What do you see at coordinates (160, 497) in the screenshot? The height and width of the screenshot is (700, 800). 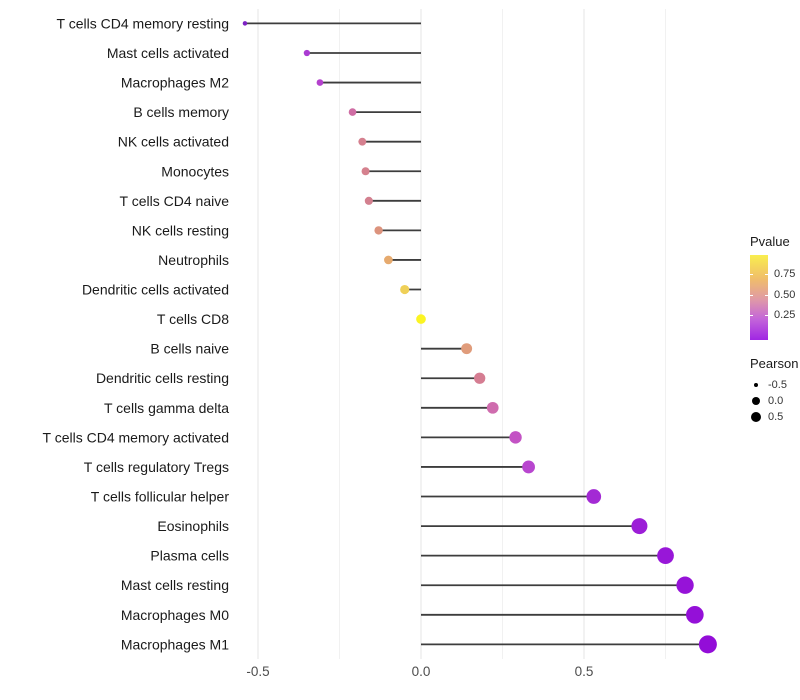 I see `category-label: T cells follicular helper` at bounding box center [160, 497].